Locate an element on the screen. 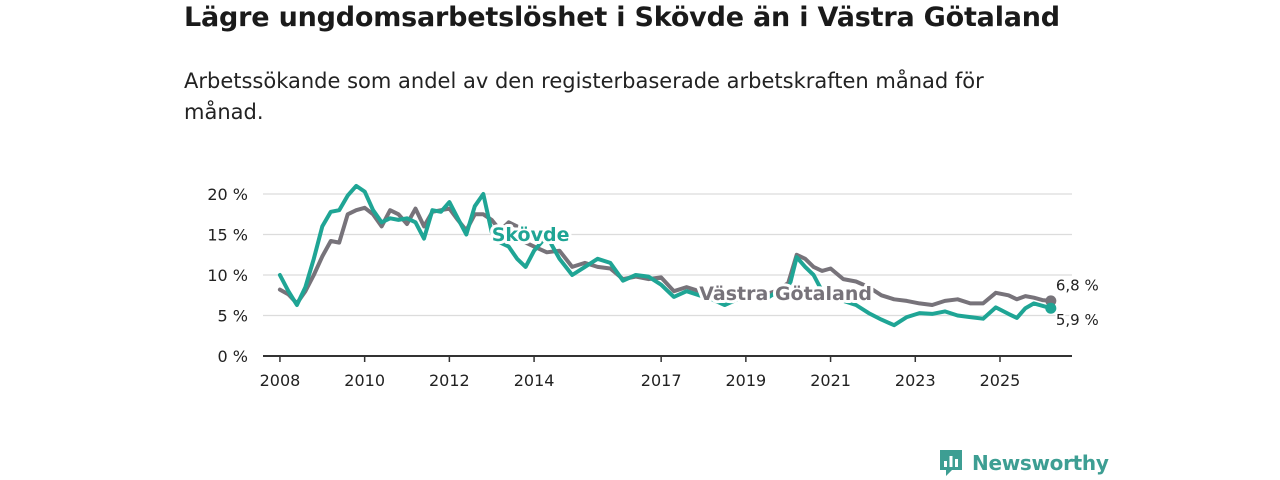 This screenshot has width=1280, height=480. y-tick-label: 15 % is located at coordinates (227, 235).